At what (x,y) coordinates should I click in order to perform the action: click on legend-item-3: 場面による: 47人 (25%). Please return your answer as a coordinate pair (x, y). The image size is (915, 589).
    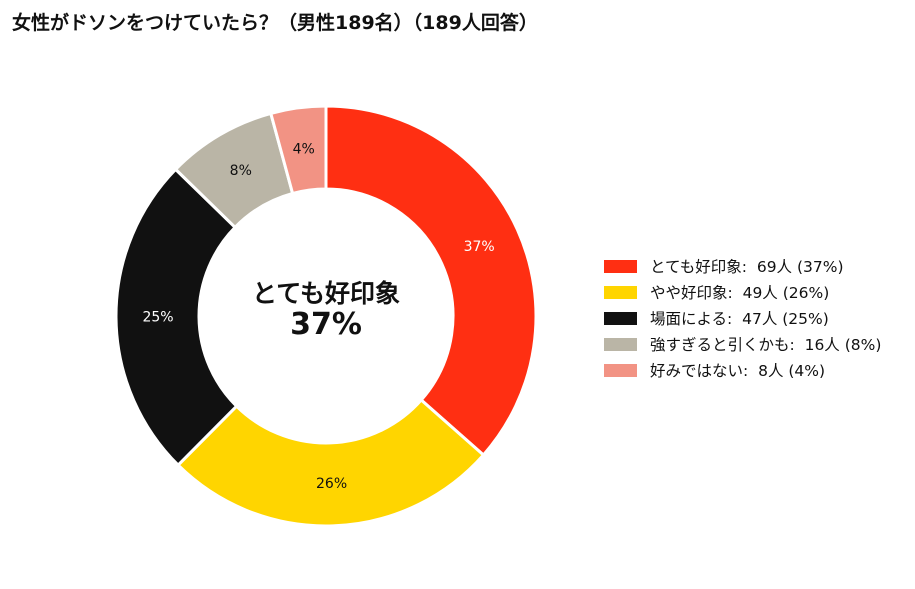
    Looking at the image, I should click on (742, 318).